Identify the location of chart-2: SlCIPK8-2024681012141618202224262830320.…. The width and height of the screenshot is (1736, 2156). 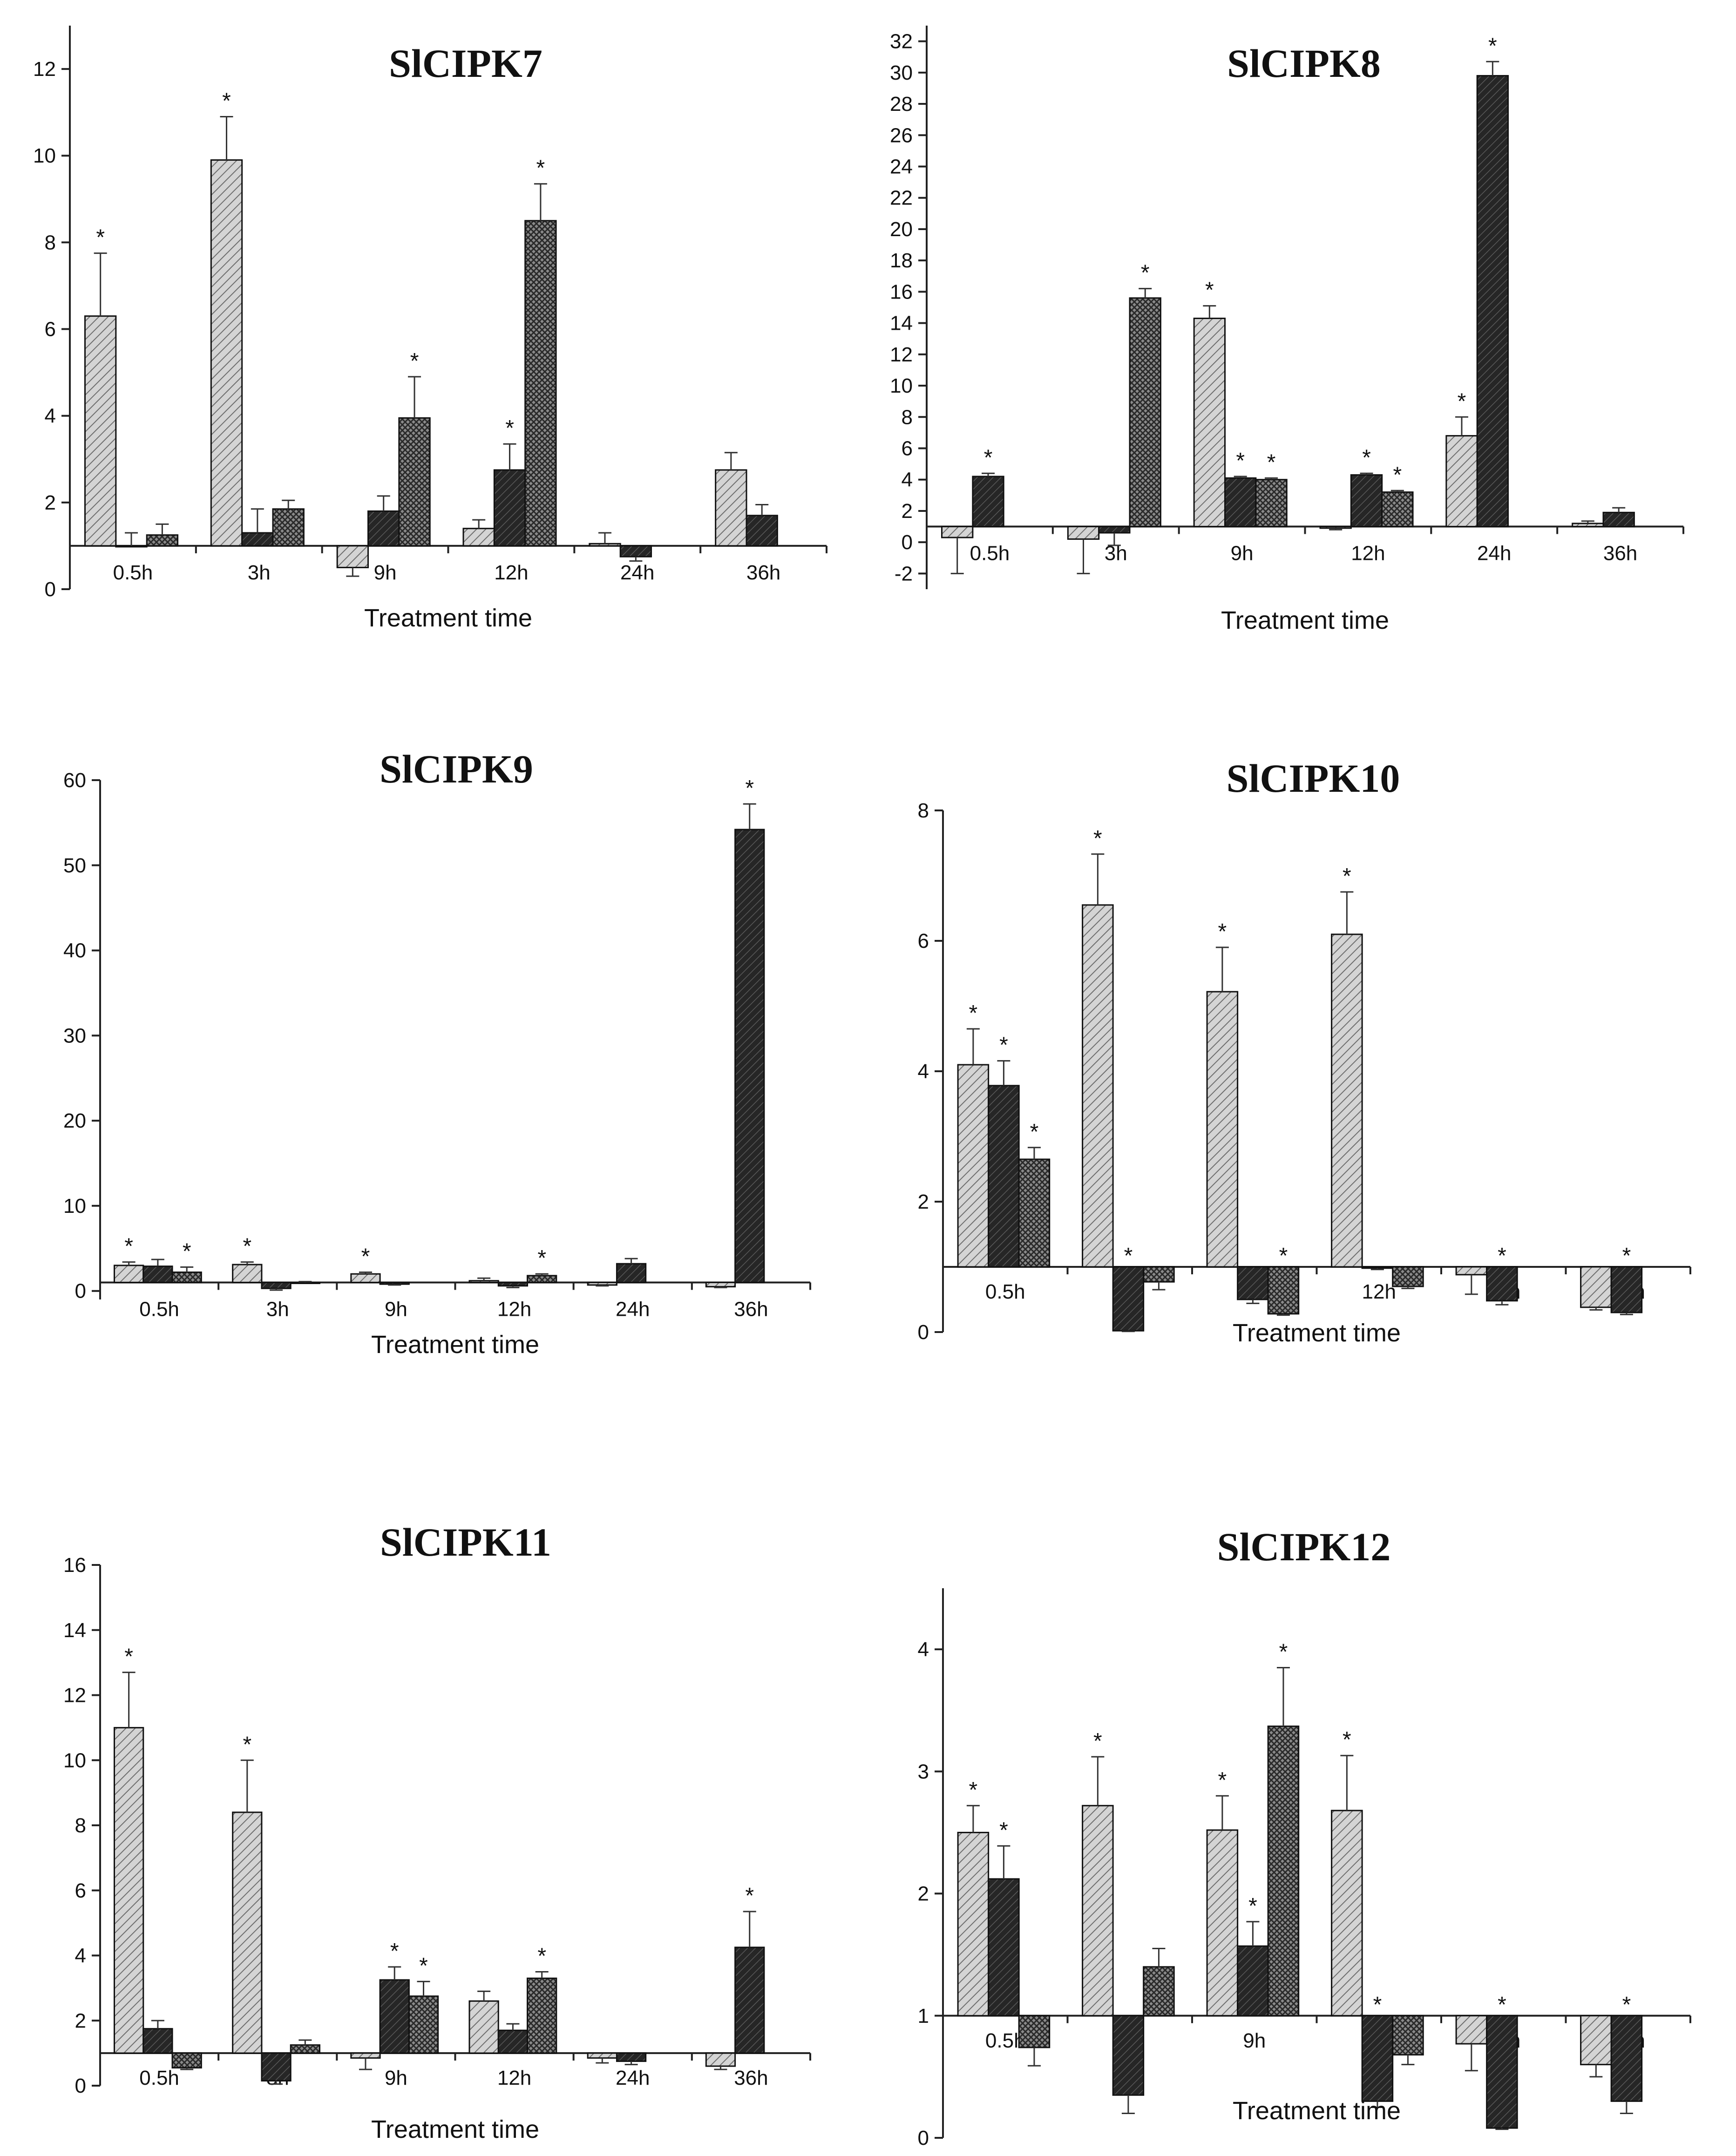
(1287, 330).